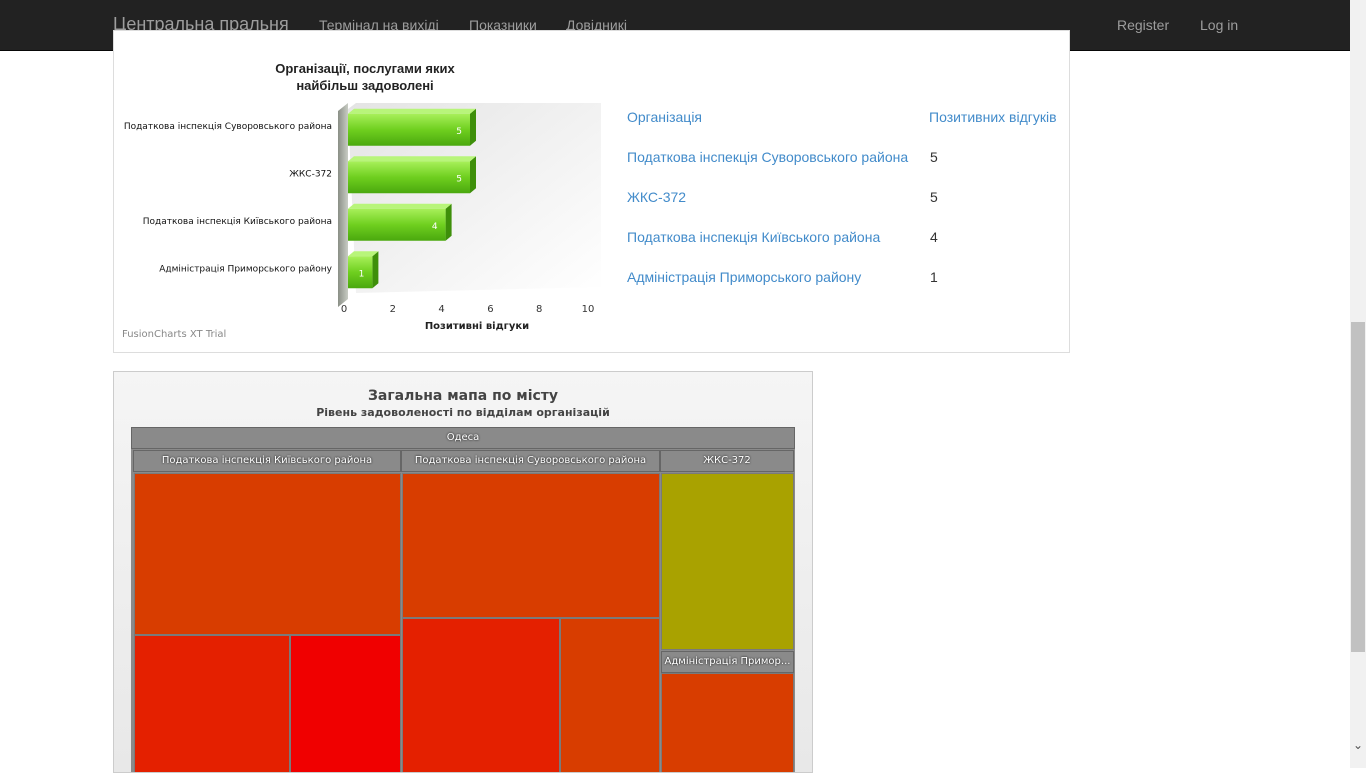 This screenshot has width=1366, height=773. I want to click on x-tick-label: 0, so click(344, 309).